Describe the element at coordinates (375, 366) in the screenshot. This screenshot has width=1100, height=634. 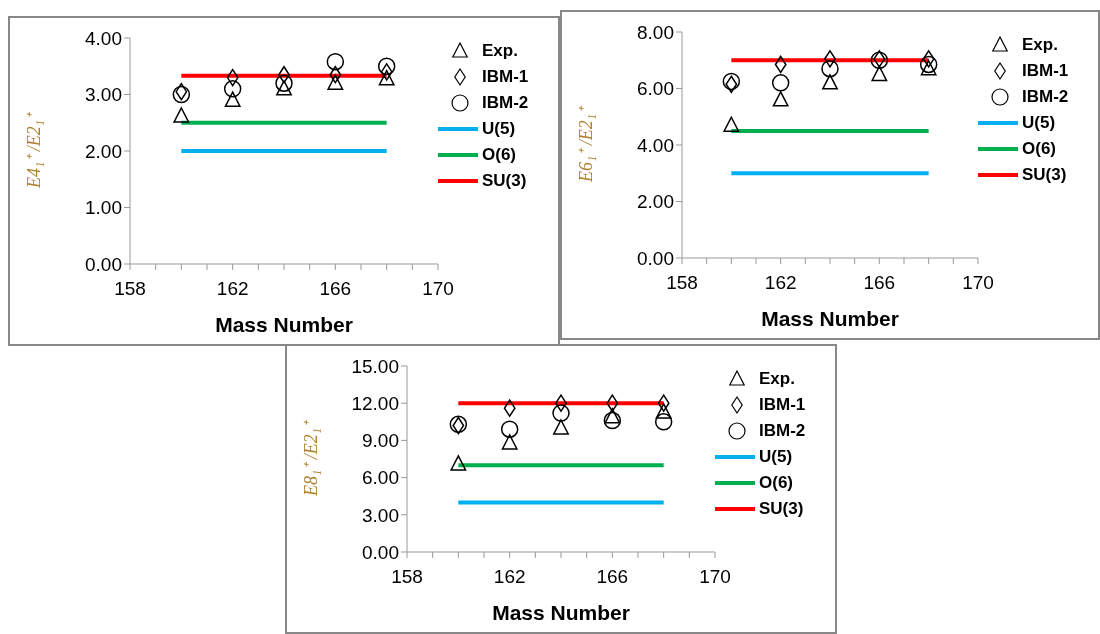
I see `y-tick-label: 15.00` at that location.